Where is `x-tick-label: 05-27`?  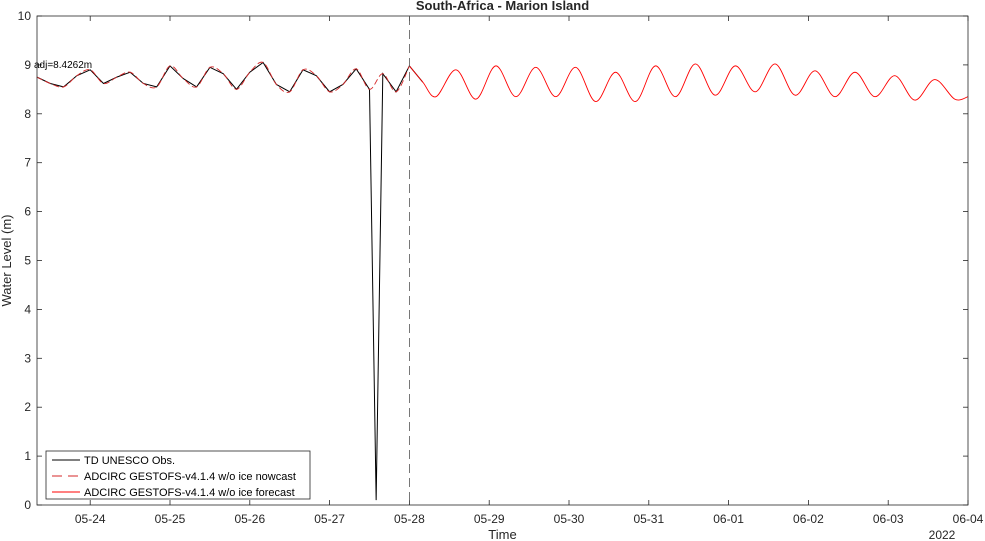
x-tick-label: 05-27 is located at coordinates (329, 519).